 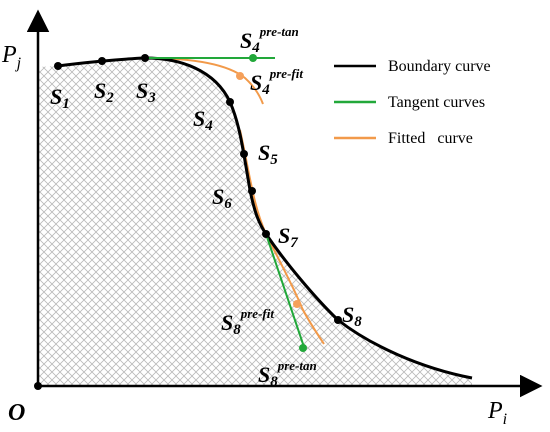 I want to click on point-s7, so click(x=266, y=234).